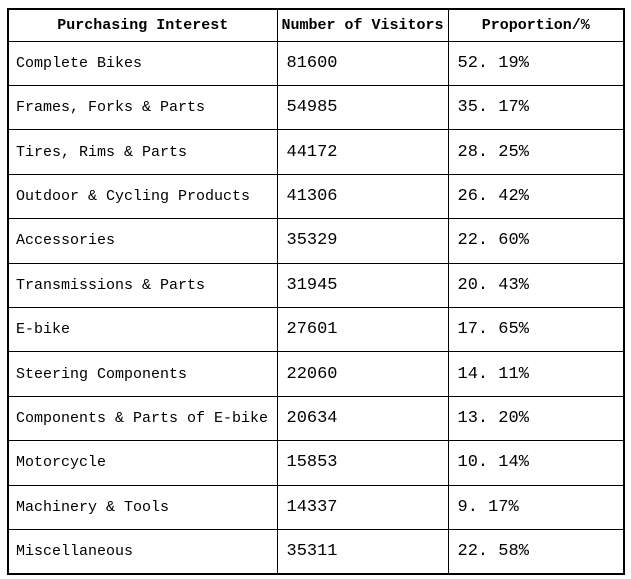  I want to click on table-row: Complete Bikes 81600 52. 19%, so click(316, 63).